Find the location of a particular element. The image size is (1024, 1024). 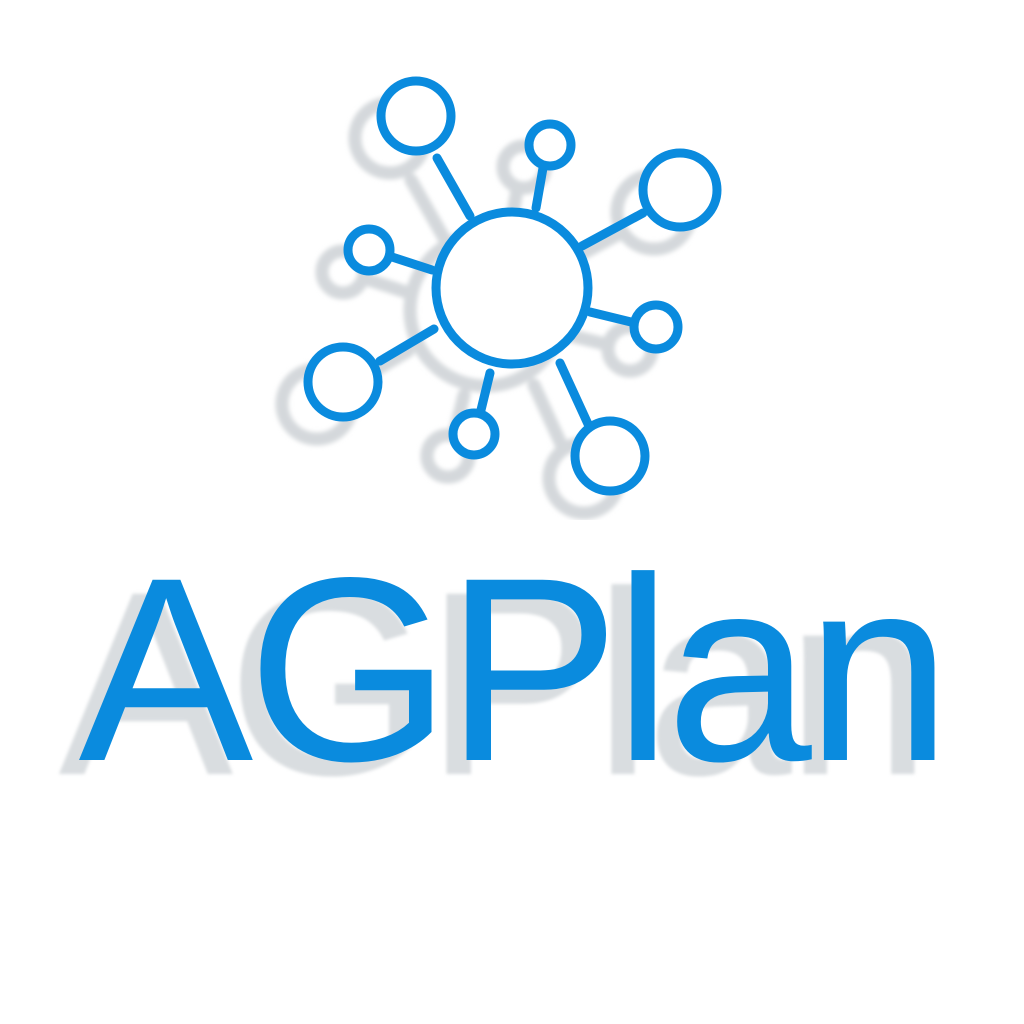

hub-node is located at coordinates (512, 288).